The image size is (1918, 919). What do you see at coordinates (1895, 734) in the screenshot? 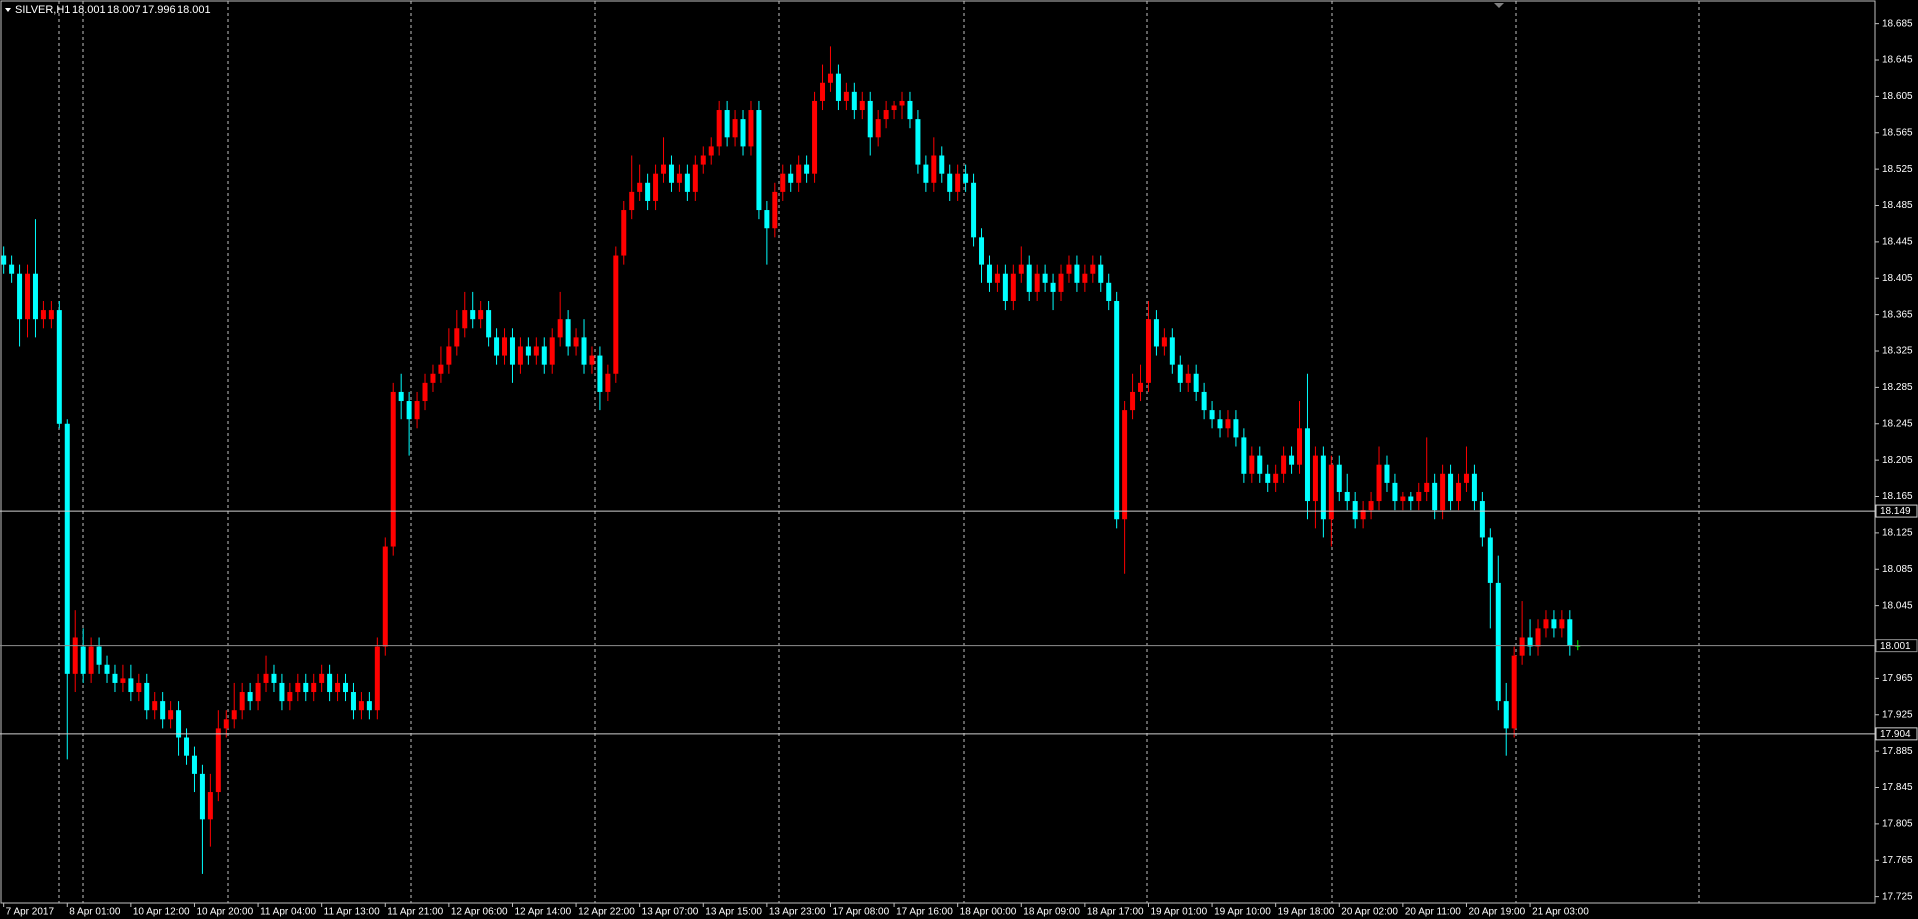
I see `price-label: 17.904` at bounding box center [1895, 734].